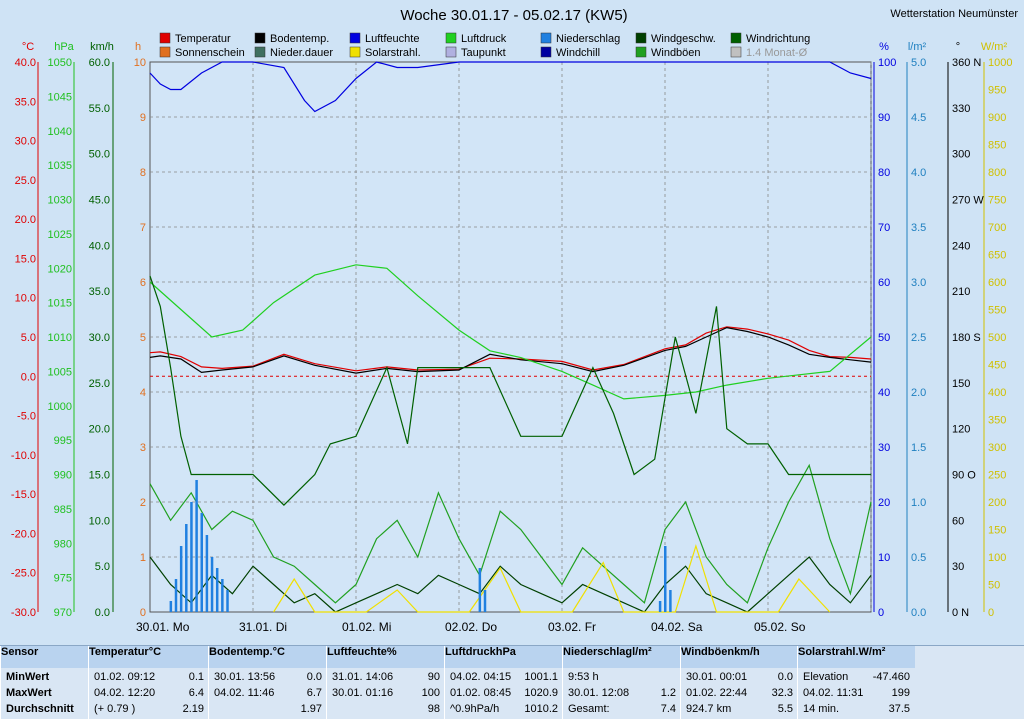 The image size is (1024, 719). What do you see at coordinates (960, 613) in the screenshot?
I see `direction-tick-label: 0 N` at bounding box center [960, 613].